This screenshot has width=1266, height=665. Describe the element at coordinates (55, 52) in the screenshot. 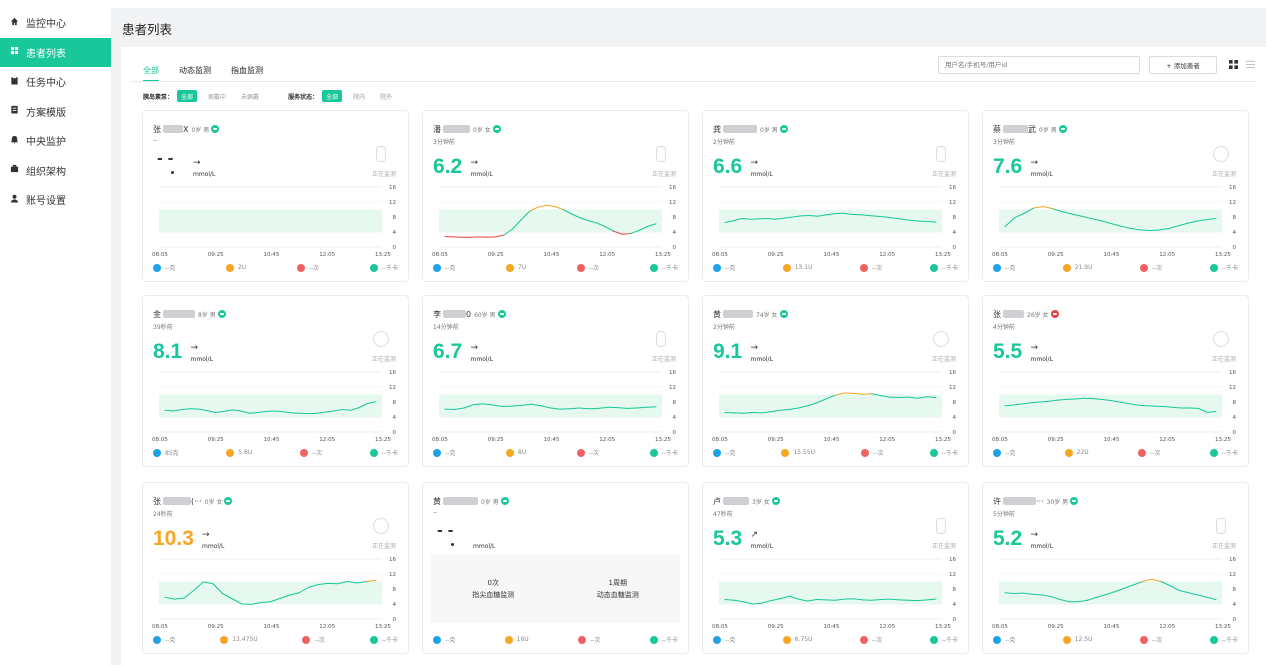

I see `sidebar-item-1: 患者列表` at that location.